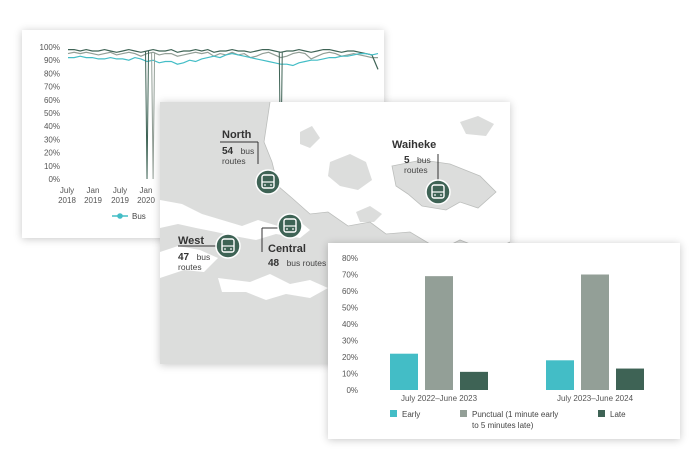 Image resolution: width=700 pixels, height=467 pixels. Describe the element at coordinates (129, 216) in the screenshot. I see `legend: Bus` at that location.